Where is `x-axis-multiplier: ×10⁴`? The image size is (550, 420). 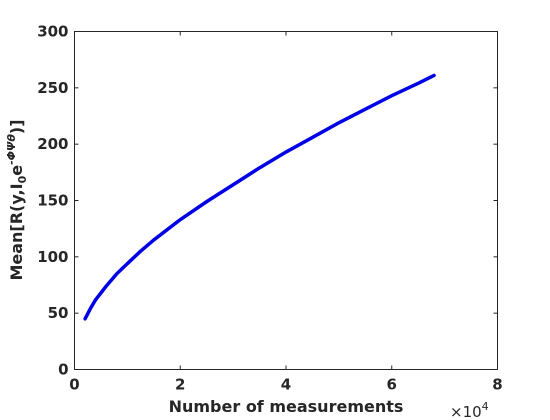 x-axis-multiplier: ×10⁴ is located at coordinates (469, 410).